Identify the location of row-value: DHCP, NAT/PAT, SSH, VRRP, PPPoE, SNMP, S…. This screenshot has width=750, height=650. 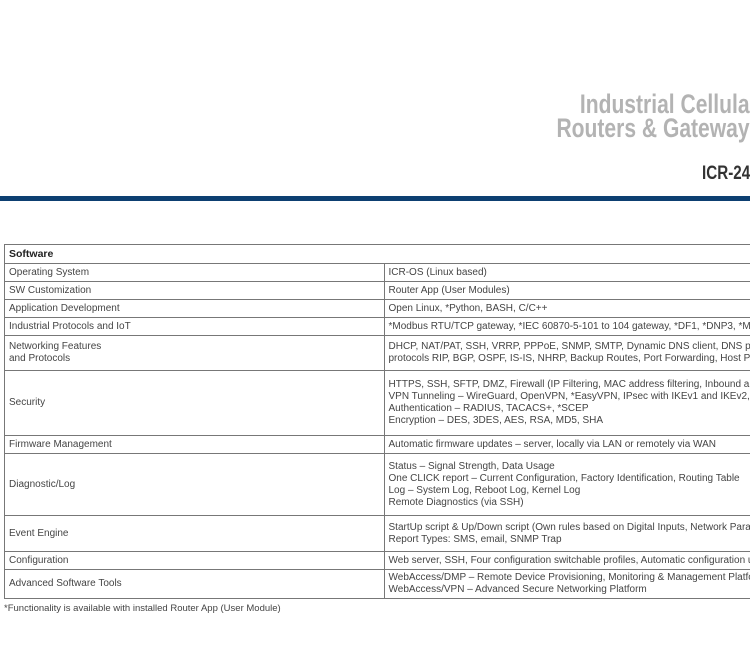
(566, 353).